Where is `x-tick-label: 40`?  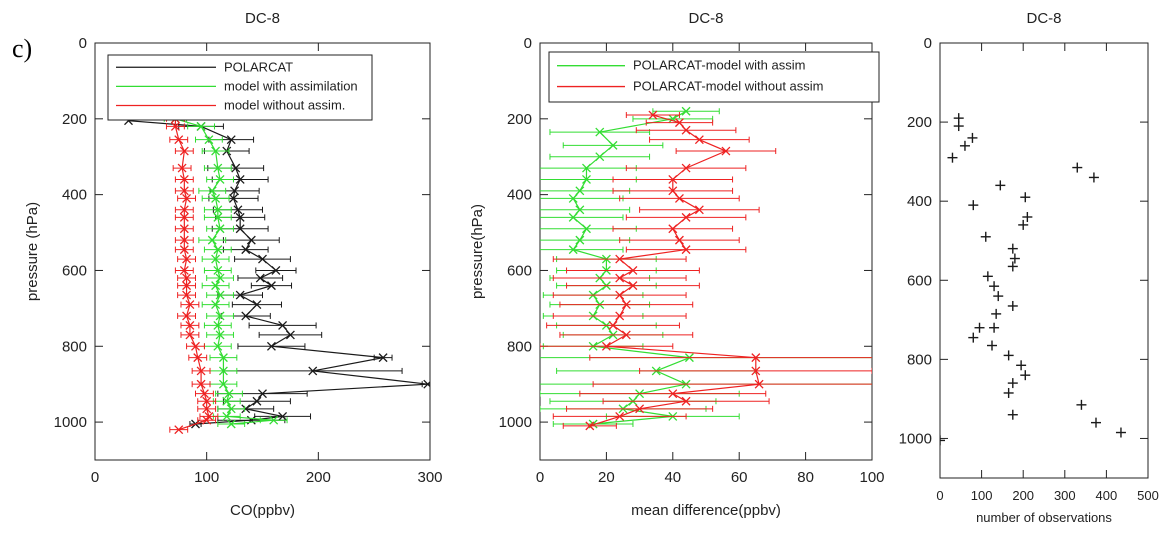
x-tick-label: 40 is located at coordinates (672, 477).